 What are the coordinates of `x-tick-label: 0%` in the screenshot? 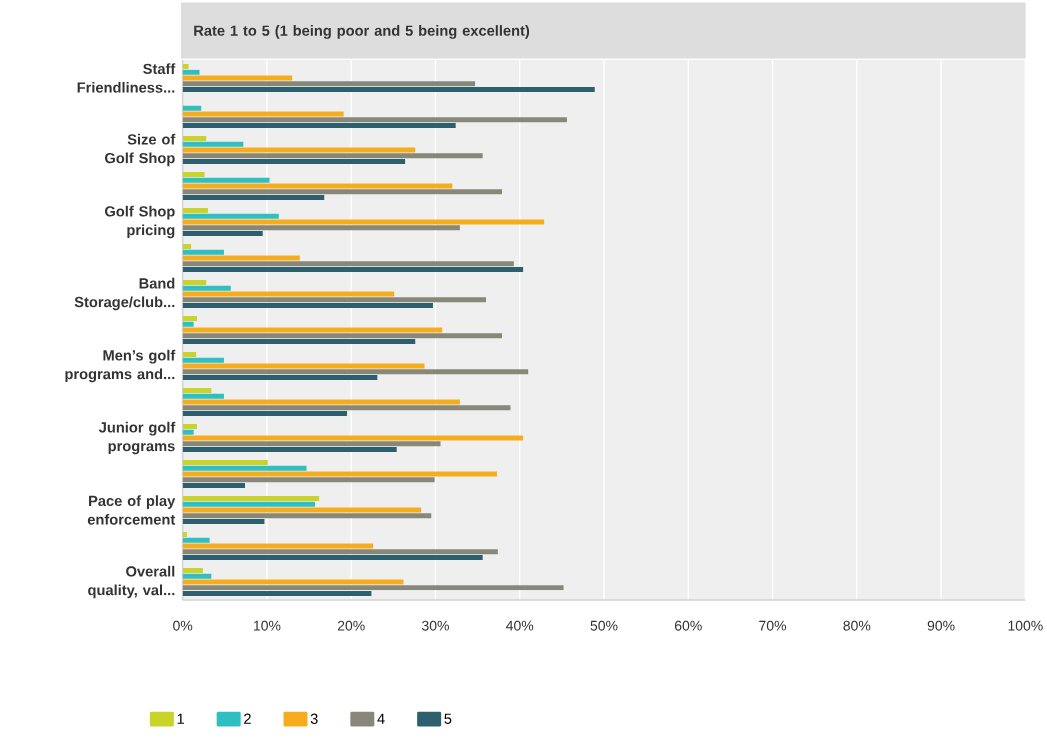 It's located at (183, 625).